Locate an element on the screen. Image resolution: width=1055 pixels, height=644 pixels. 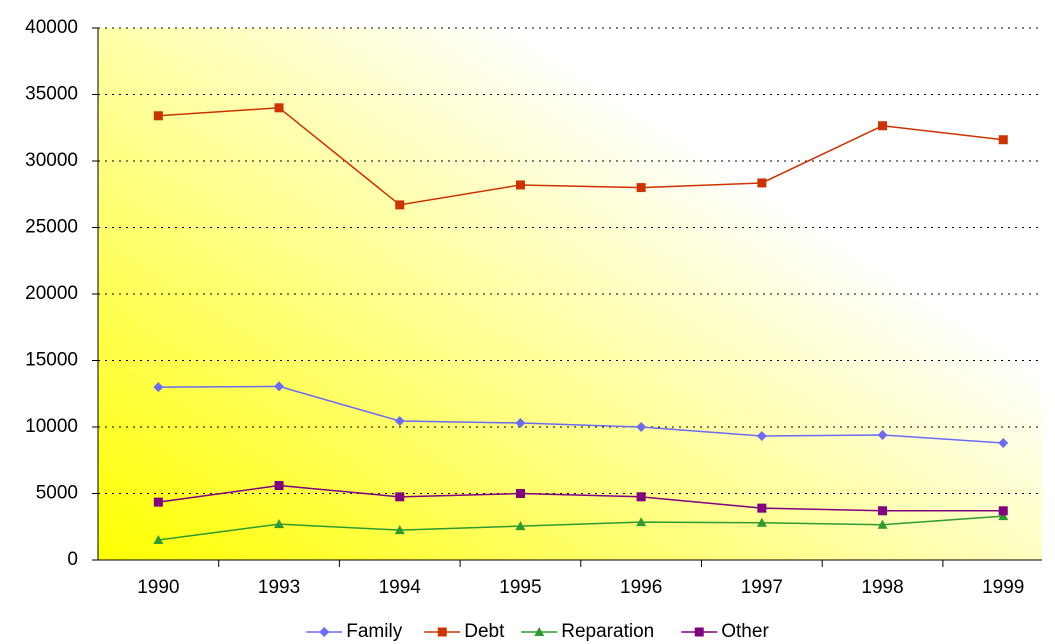
x-tick-label: 1997 is located at coordinates (762, 587).